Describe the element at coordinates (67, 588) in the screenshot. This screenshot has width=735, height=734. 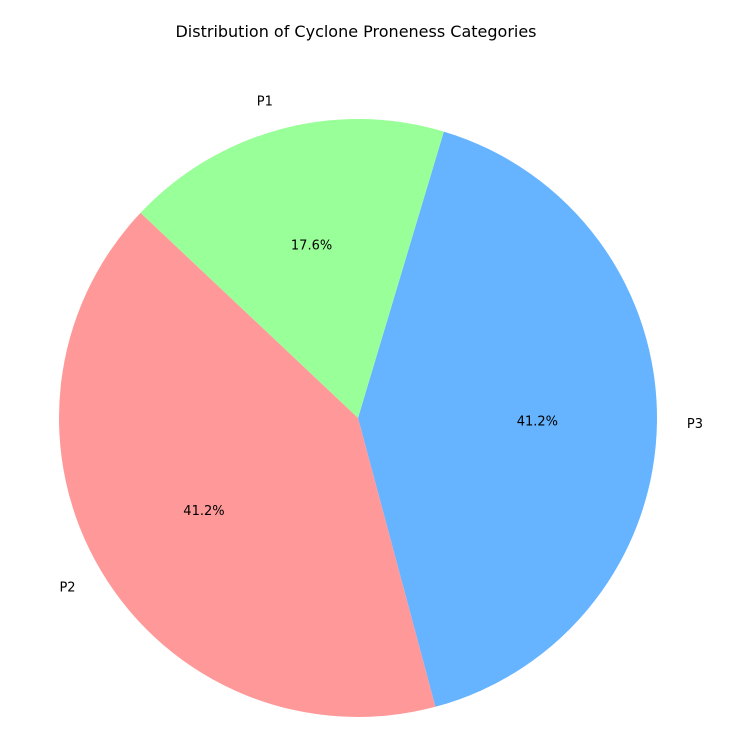
I see `category-label-p2: P2` at that location.